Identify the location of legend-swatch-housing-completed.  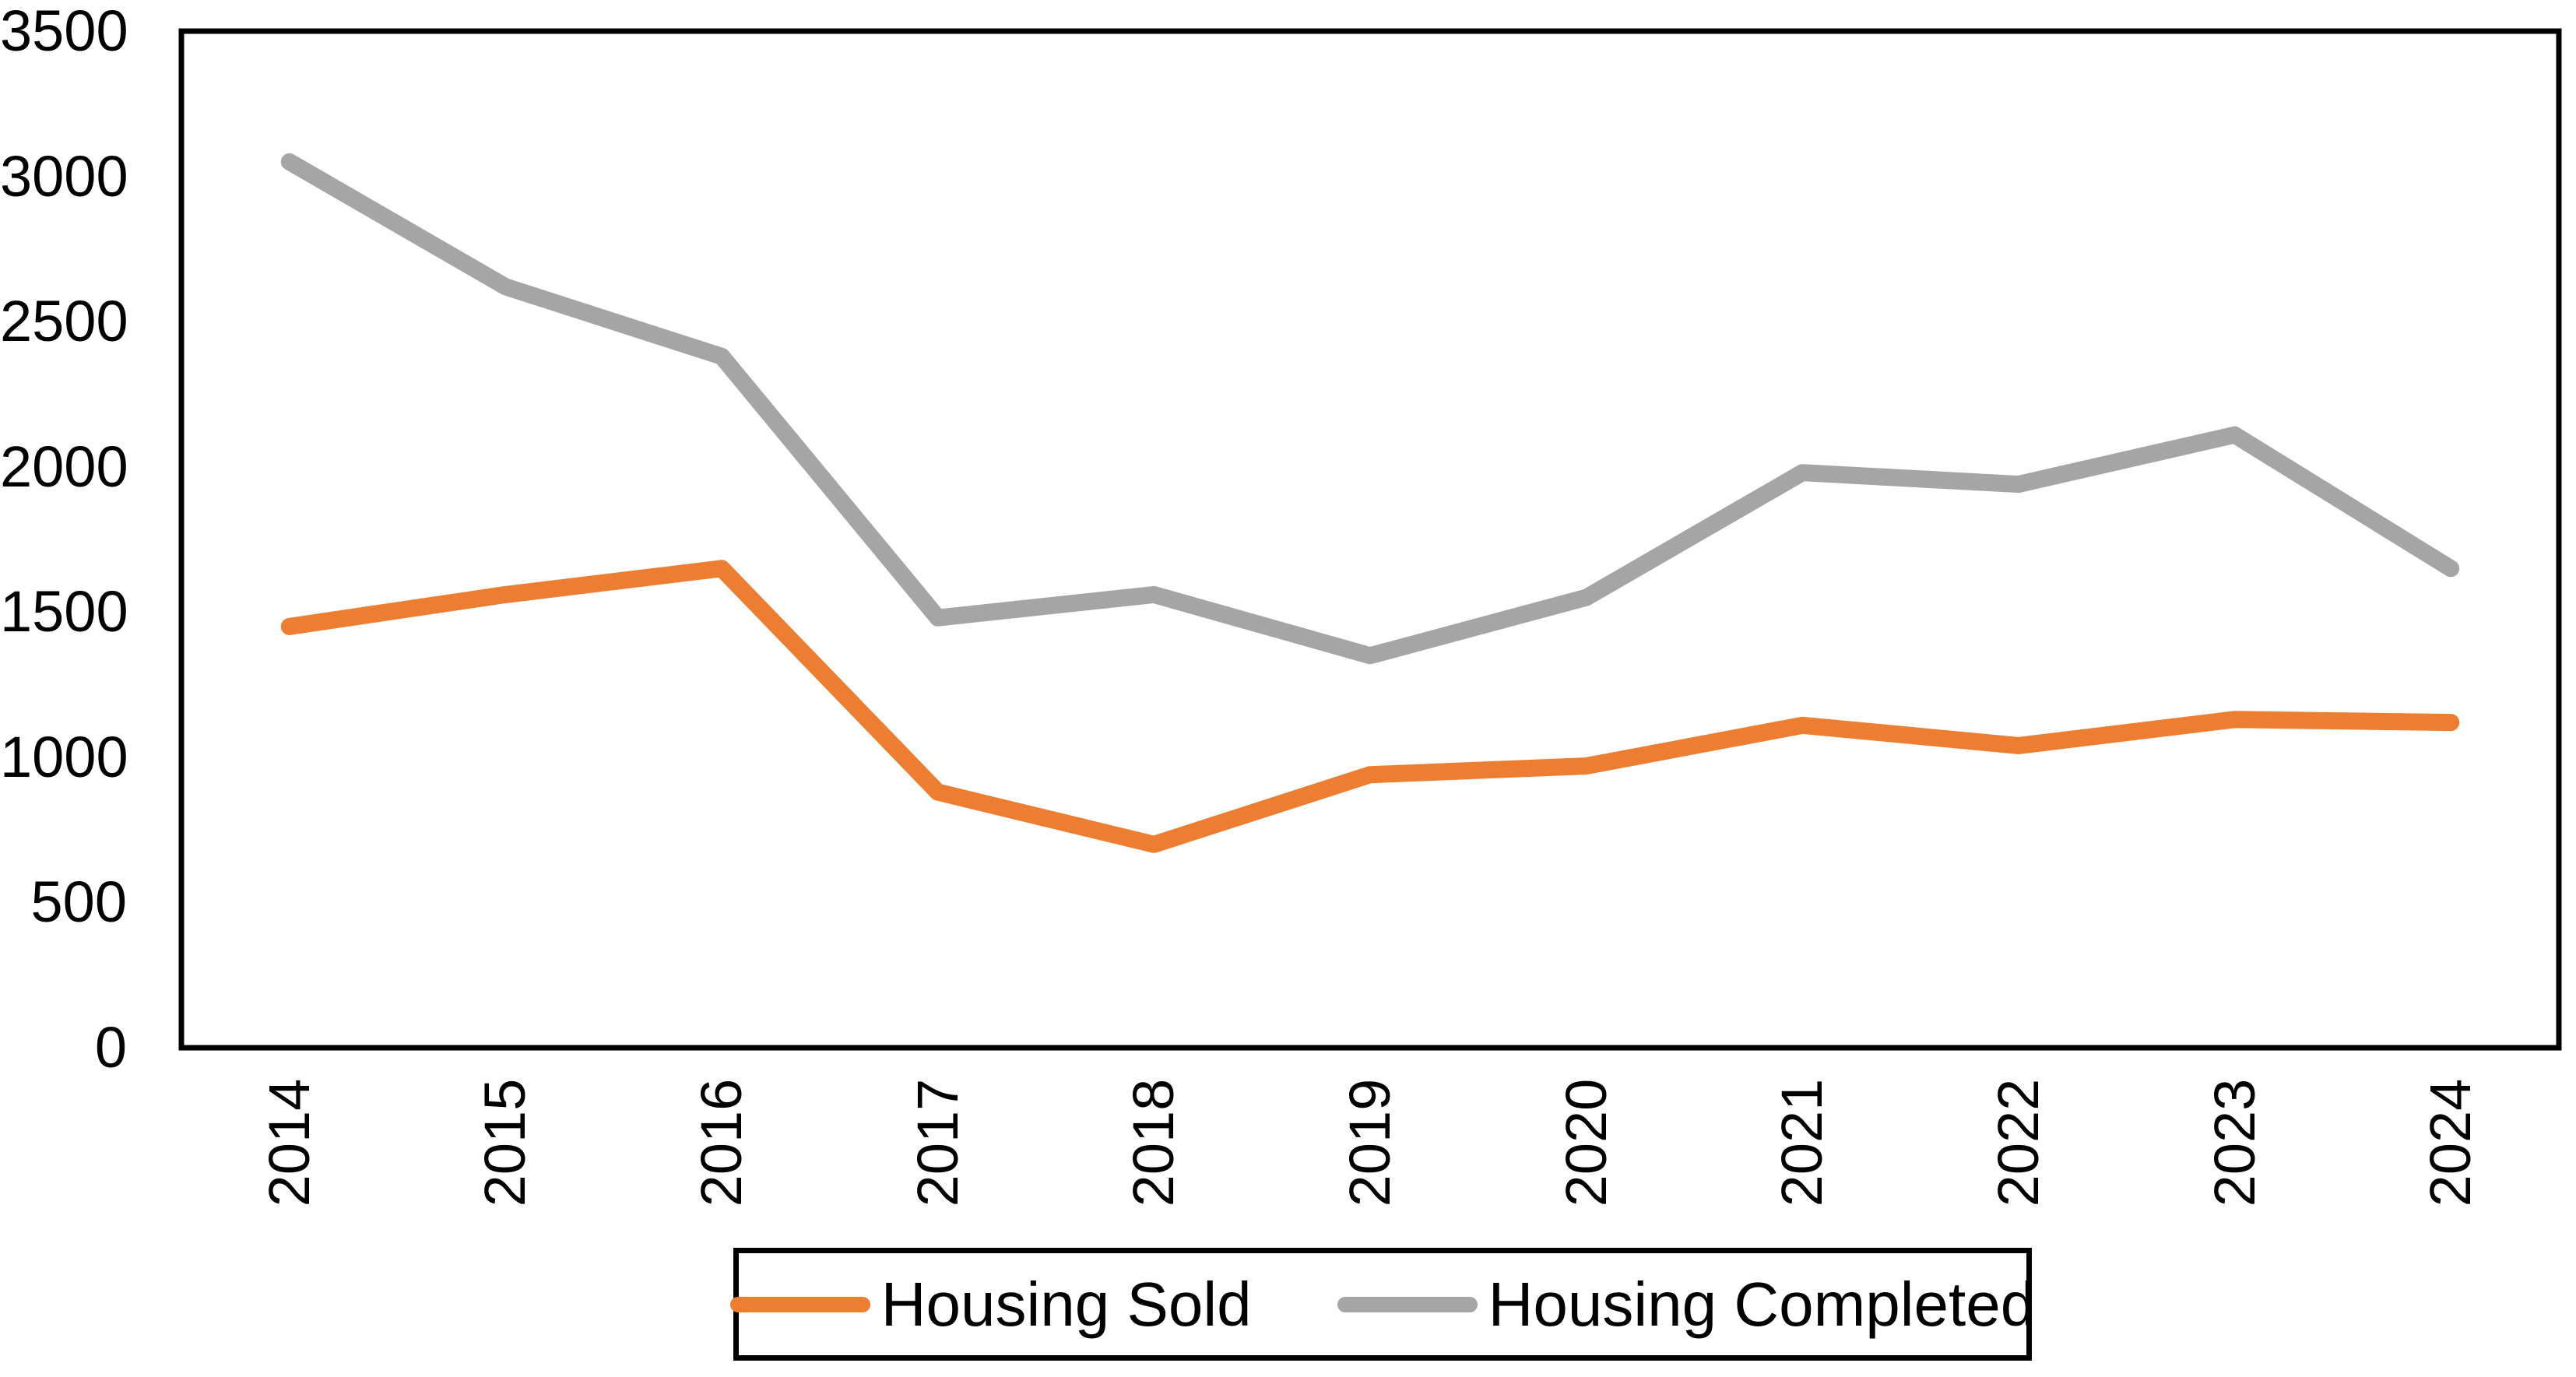
(1408, 1304).